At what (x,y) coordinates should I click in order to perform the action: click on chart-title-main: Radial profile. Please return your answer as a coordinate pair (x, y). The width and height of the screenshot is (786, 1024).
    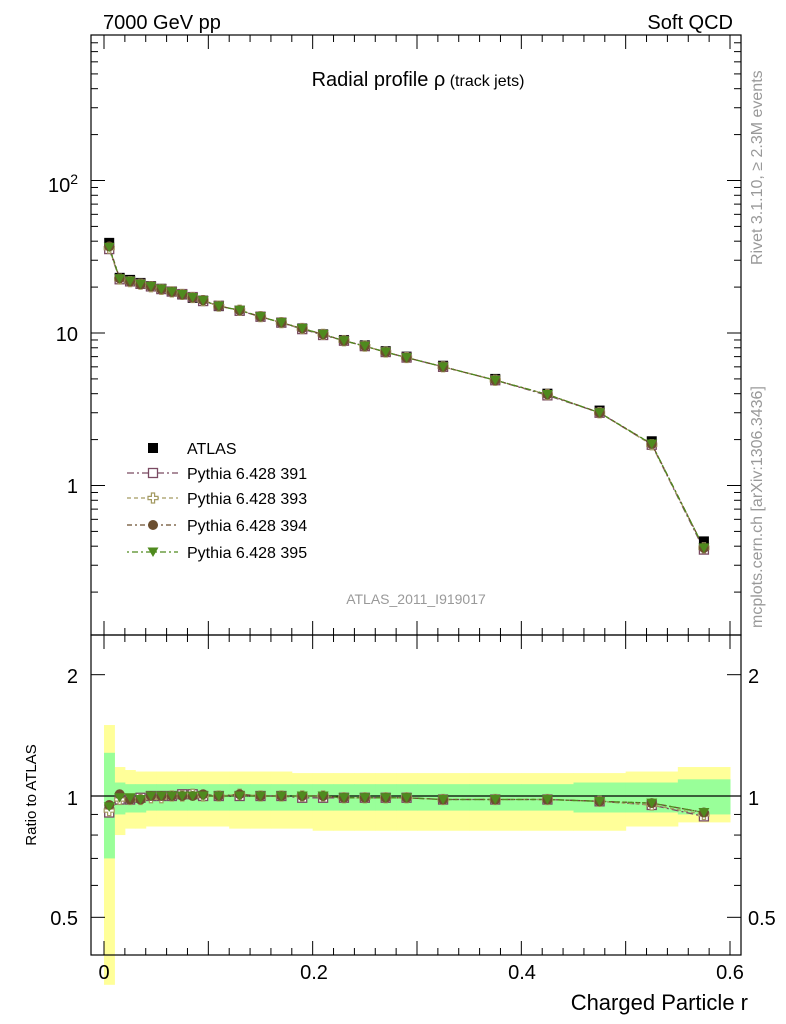
    Looking at the image, I should click on (373, 80).